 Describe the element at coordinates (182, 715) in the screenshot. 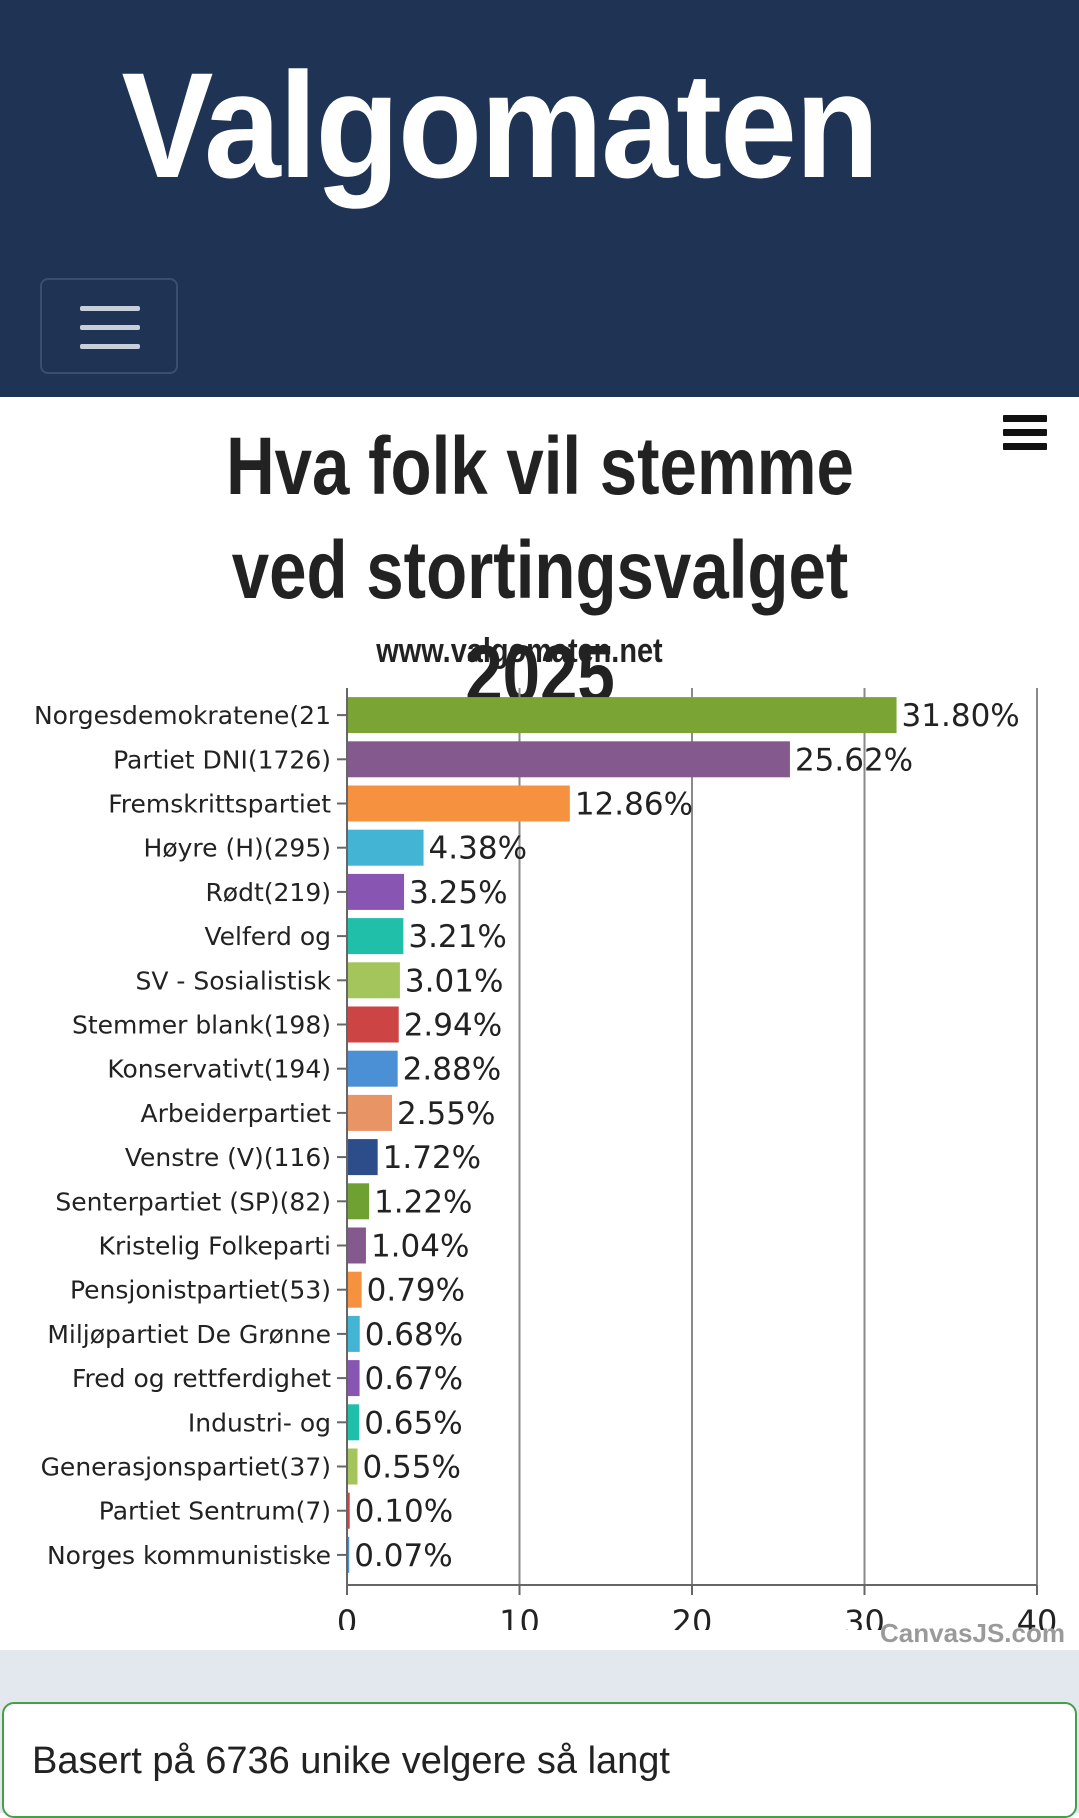

I see `category-label: Norgesdemokratene(21` at that location.